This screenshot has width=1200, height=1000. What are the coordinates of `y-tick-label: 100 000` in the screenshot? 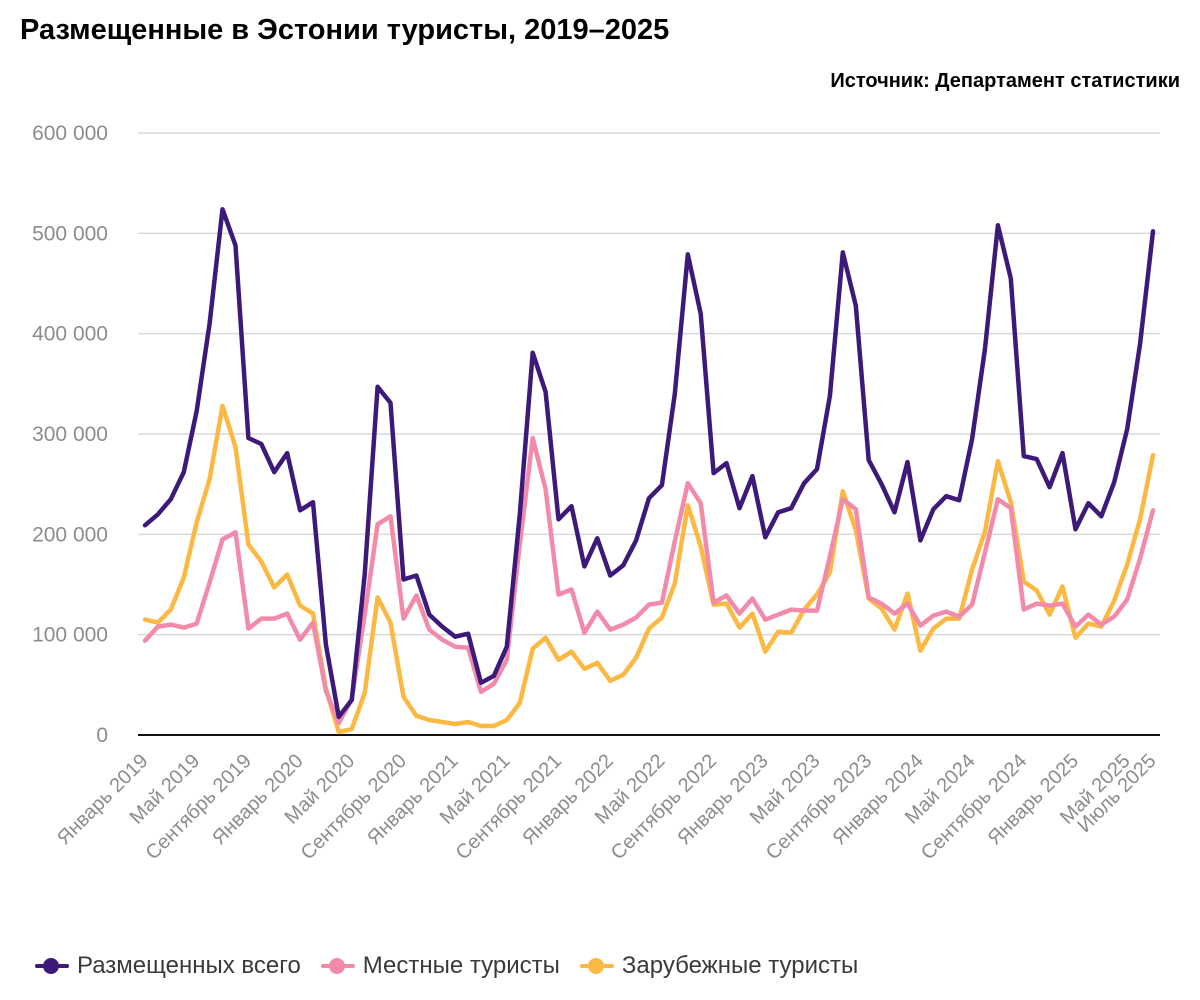 It's located at (70, 635).